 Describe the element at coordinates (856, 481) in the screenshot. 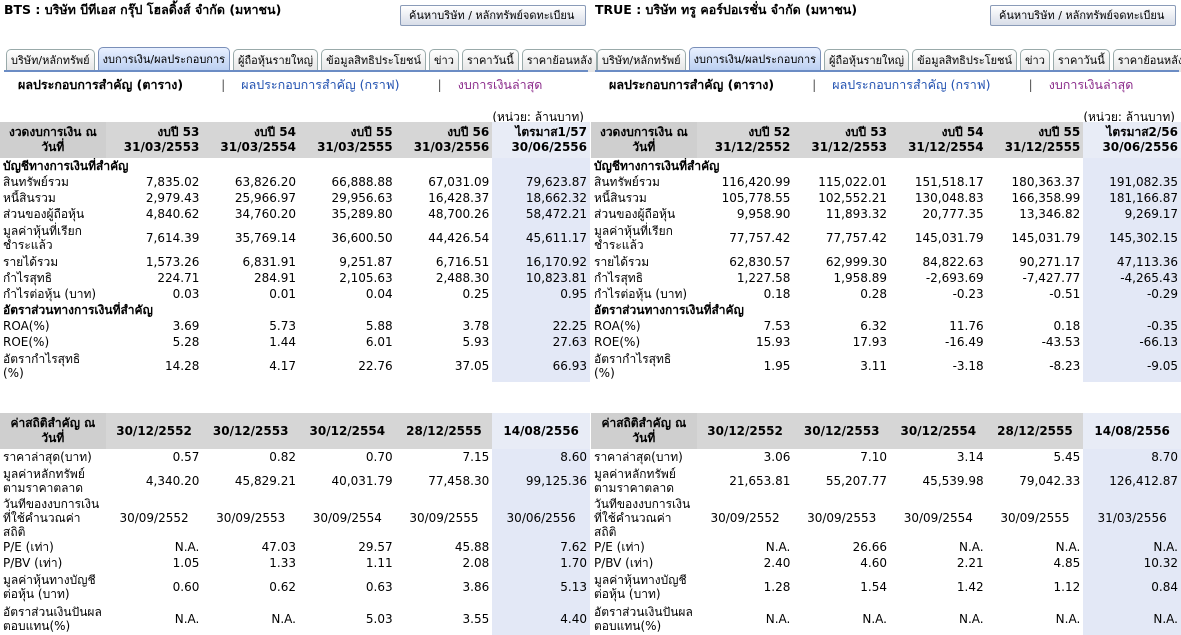

I see `value-cell: 55,207.77` at that location.